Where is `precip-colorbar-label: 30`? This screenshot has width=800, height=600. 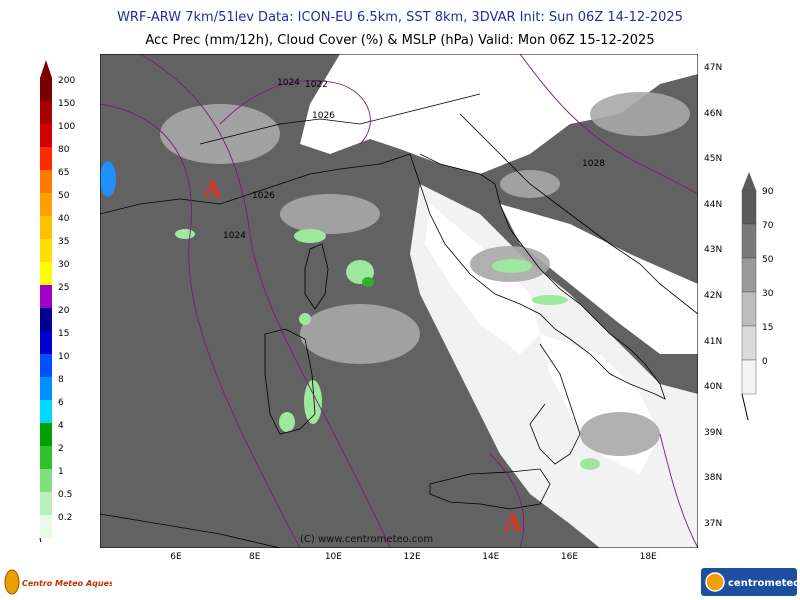 precip-colorbar-label: 30 is located at coordinates (64, 265).